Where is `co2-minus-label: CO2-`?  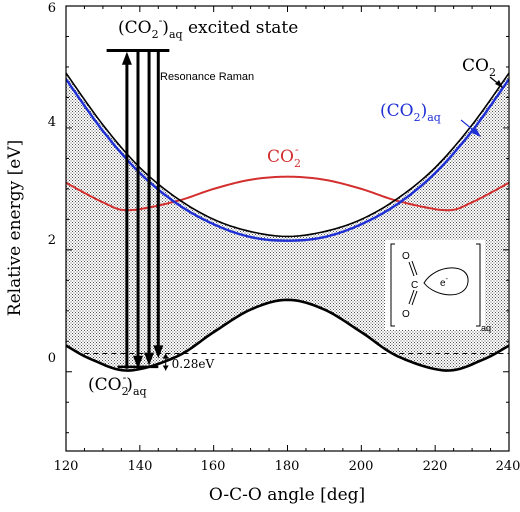 co2-minus-label: CO2- is located at coordinates (284, 156).